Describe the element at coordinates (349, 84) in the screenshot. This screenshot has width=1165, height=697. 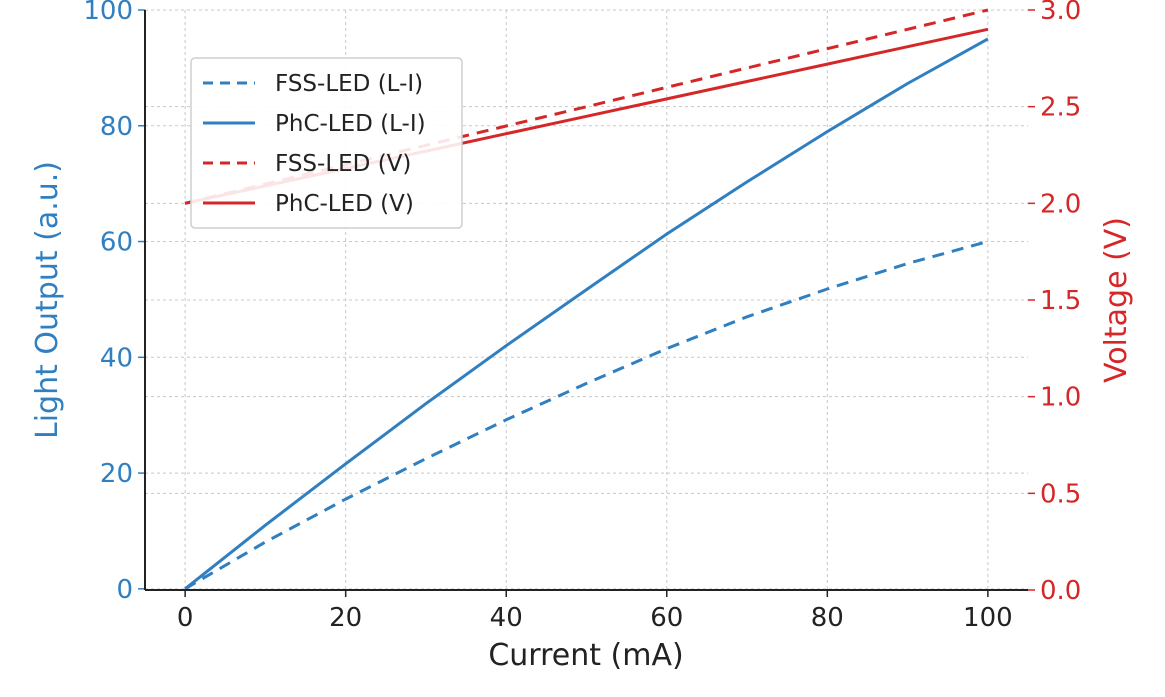
I see `legend-label: FSS-LED (L-I)` at that location.